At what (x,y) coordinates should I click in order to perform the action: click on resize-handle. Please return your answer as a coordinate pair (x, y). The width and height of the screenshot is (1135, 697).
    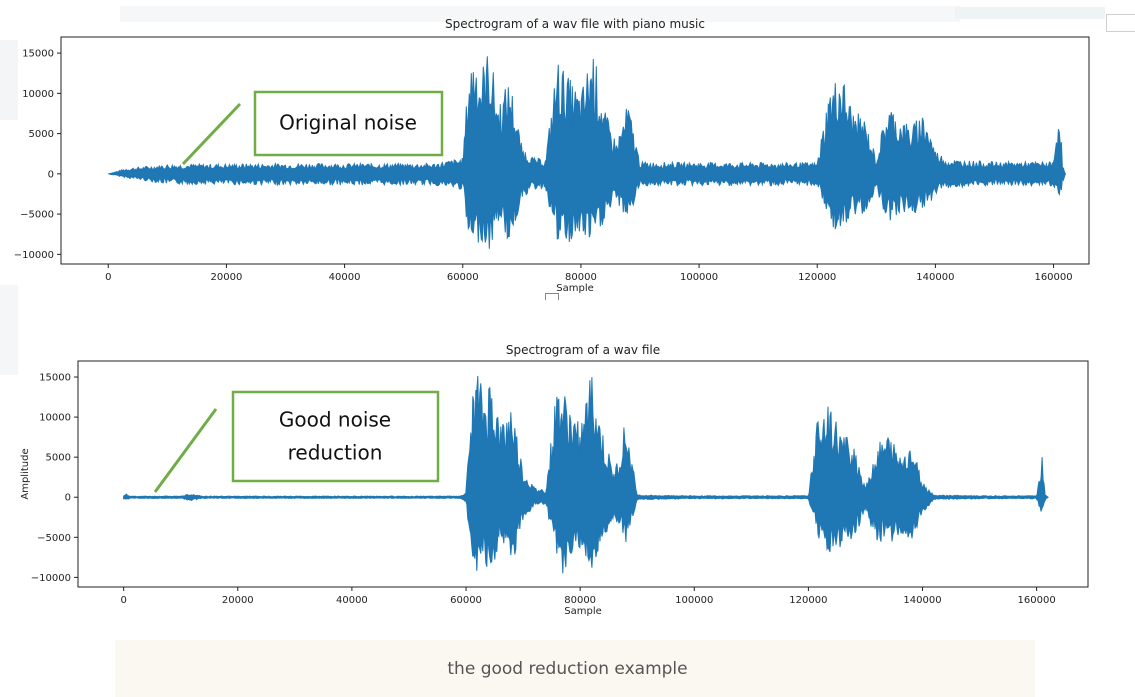
    Looking at the image, I should click on (552, 296).